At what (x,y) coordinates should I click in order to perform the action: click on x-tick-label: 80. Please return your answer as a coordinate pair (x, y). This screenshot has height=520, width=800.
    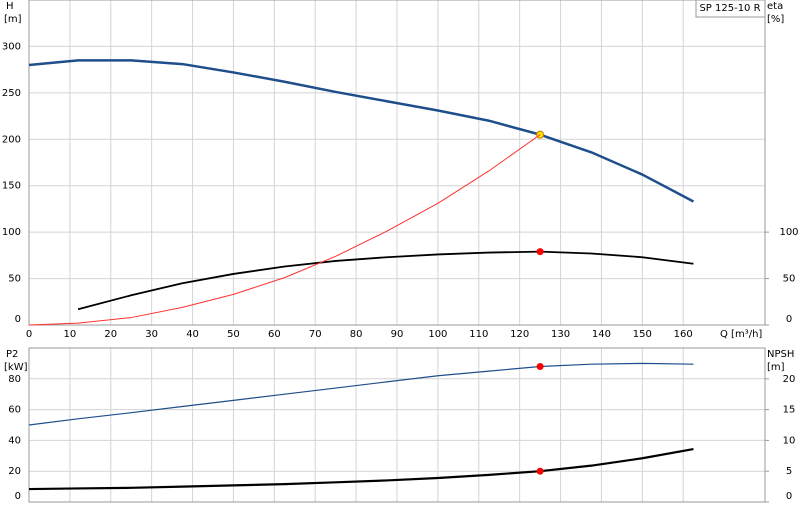
    Looking at the image, I should click on (356, 334).